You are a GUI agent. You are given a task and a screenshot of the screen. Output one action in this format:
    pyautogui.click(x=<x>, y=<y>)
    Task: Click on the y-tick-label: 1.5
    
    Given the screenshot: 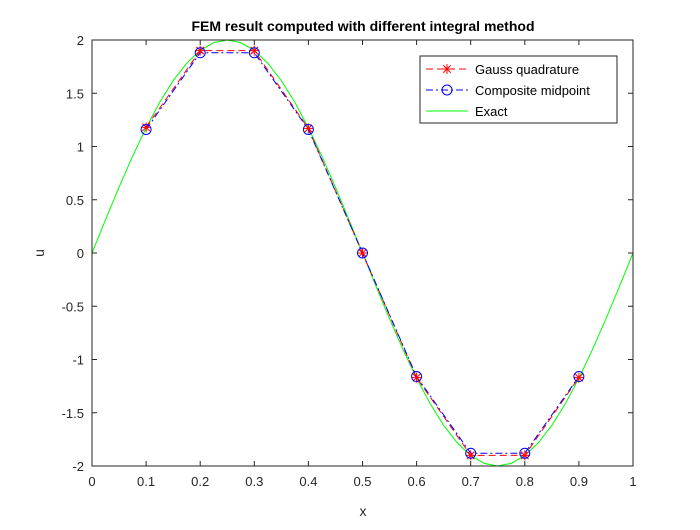 What is the action you would take?
    pyautogui.click(x=75, y=93)
    